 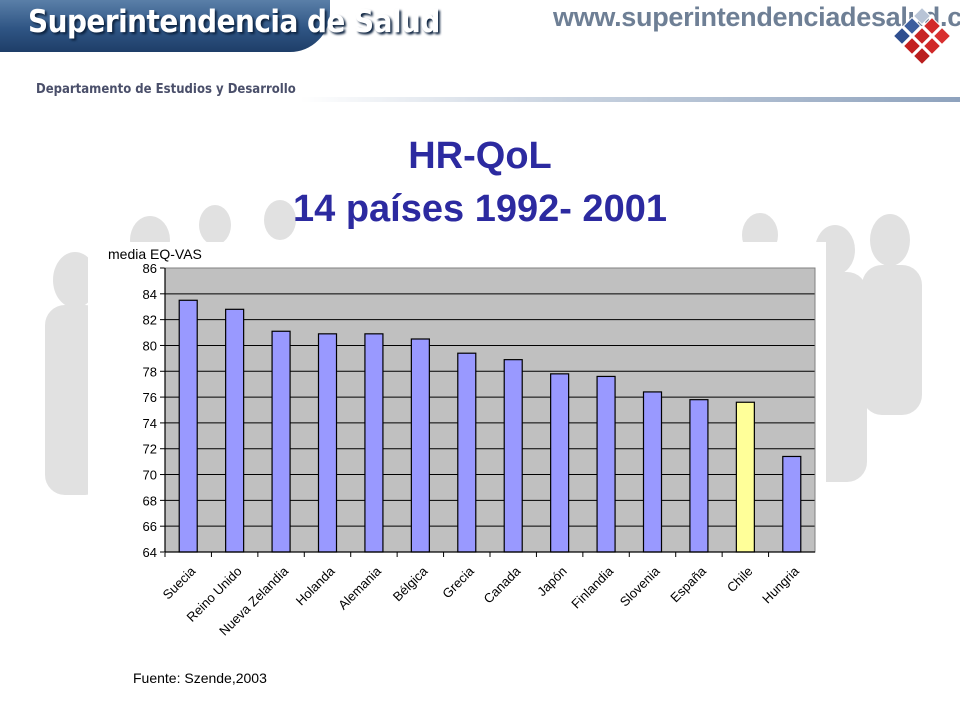 What do you see at coordinates (150, 268) in the screenshot?
I see `y-tick-label: 86` at bounding box center [150, 268].